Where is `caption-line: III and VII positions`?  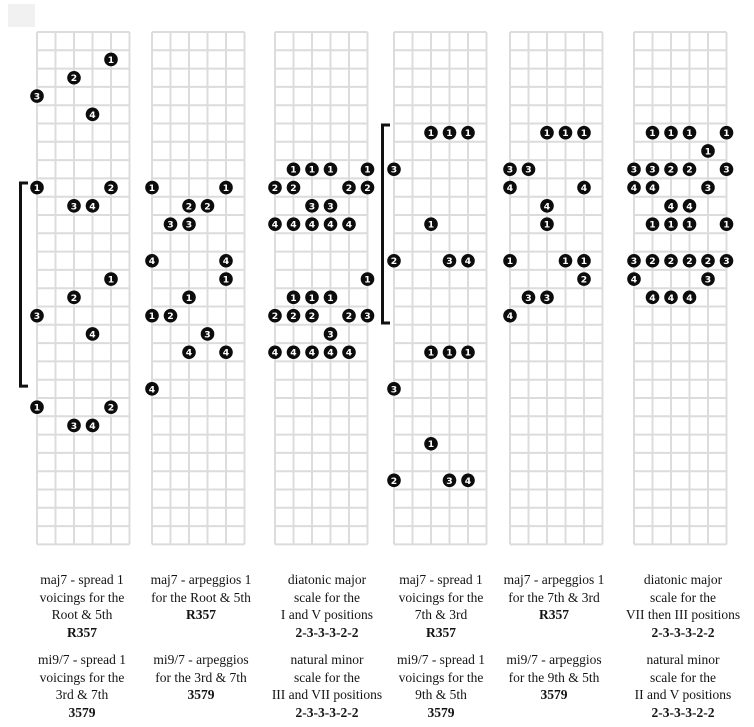 caption-line: III and VII positions is located at coordinates (327, 694).